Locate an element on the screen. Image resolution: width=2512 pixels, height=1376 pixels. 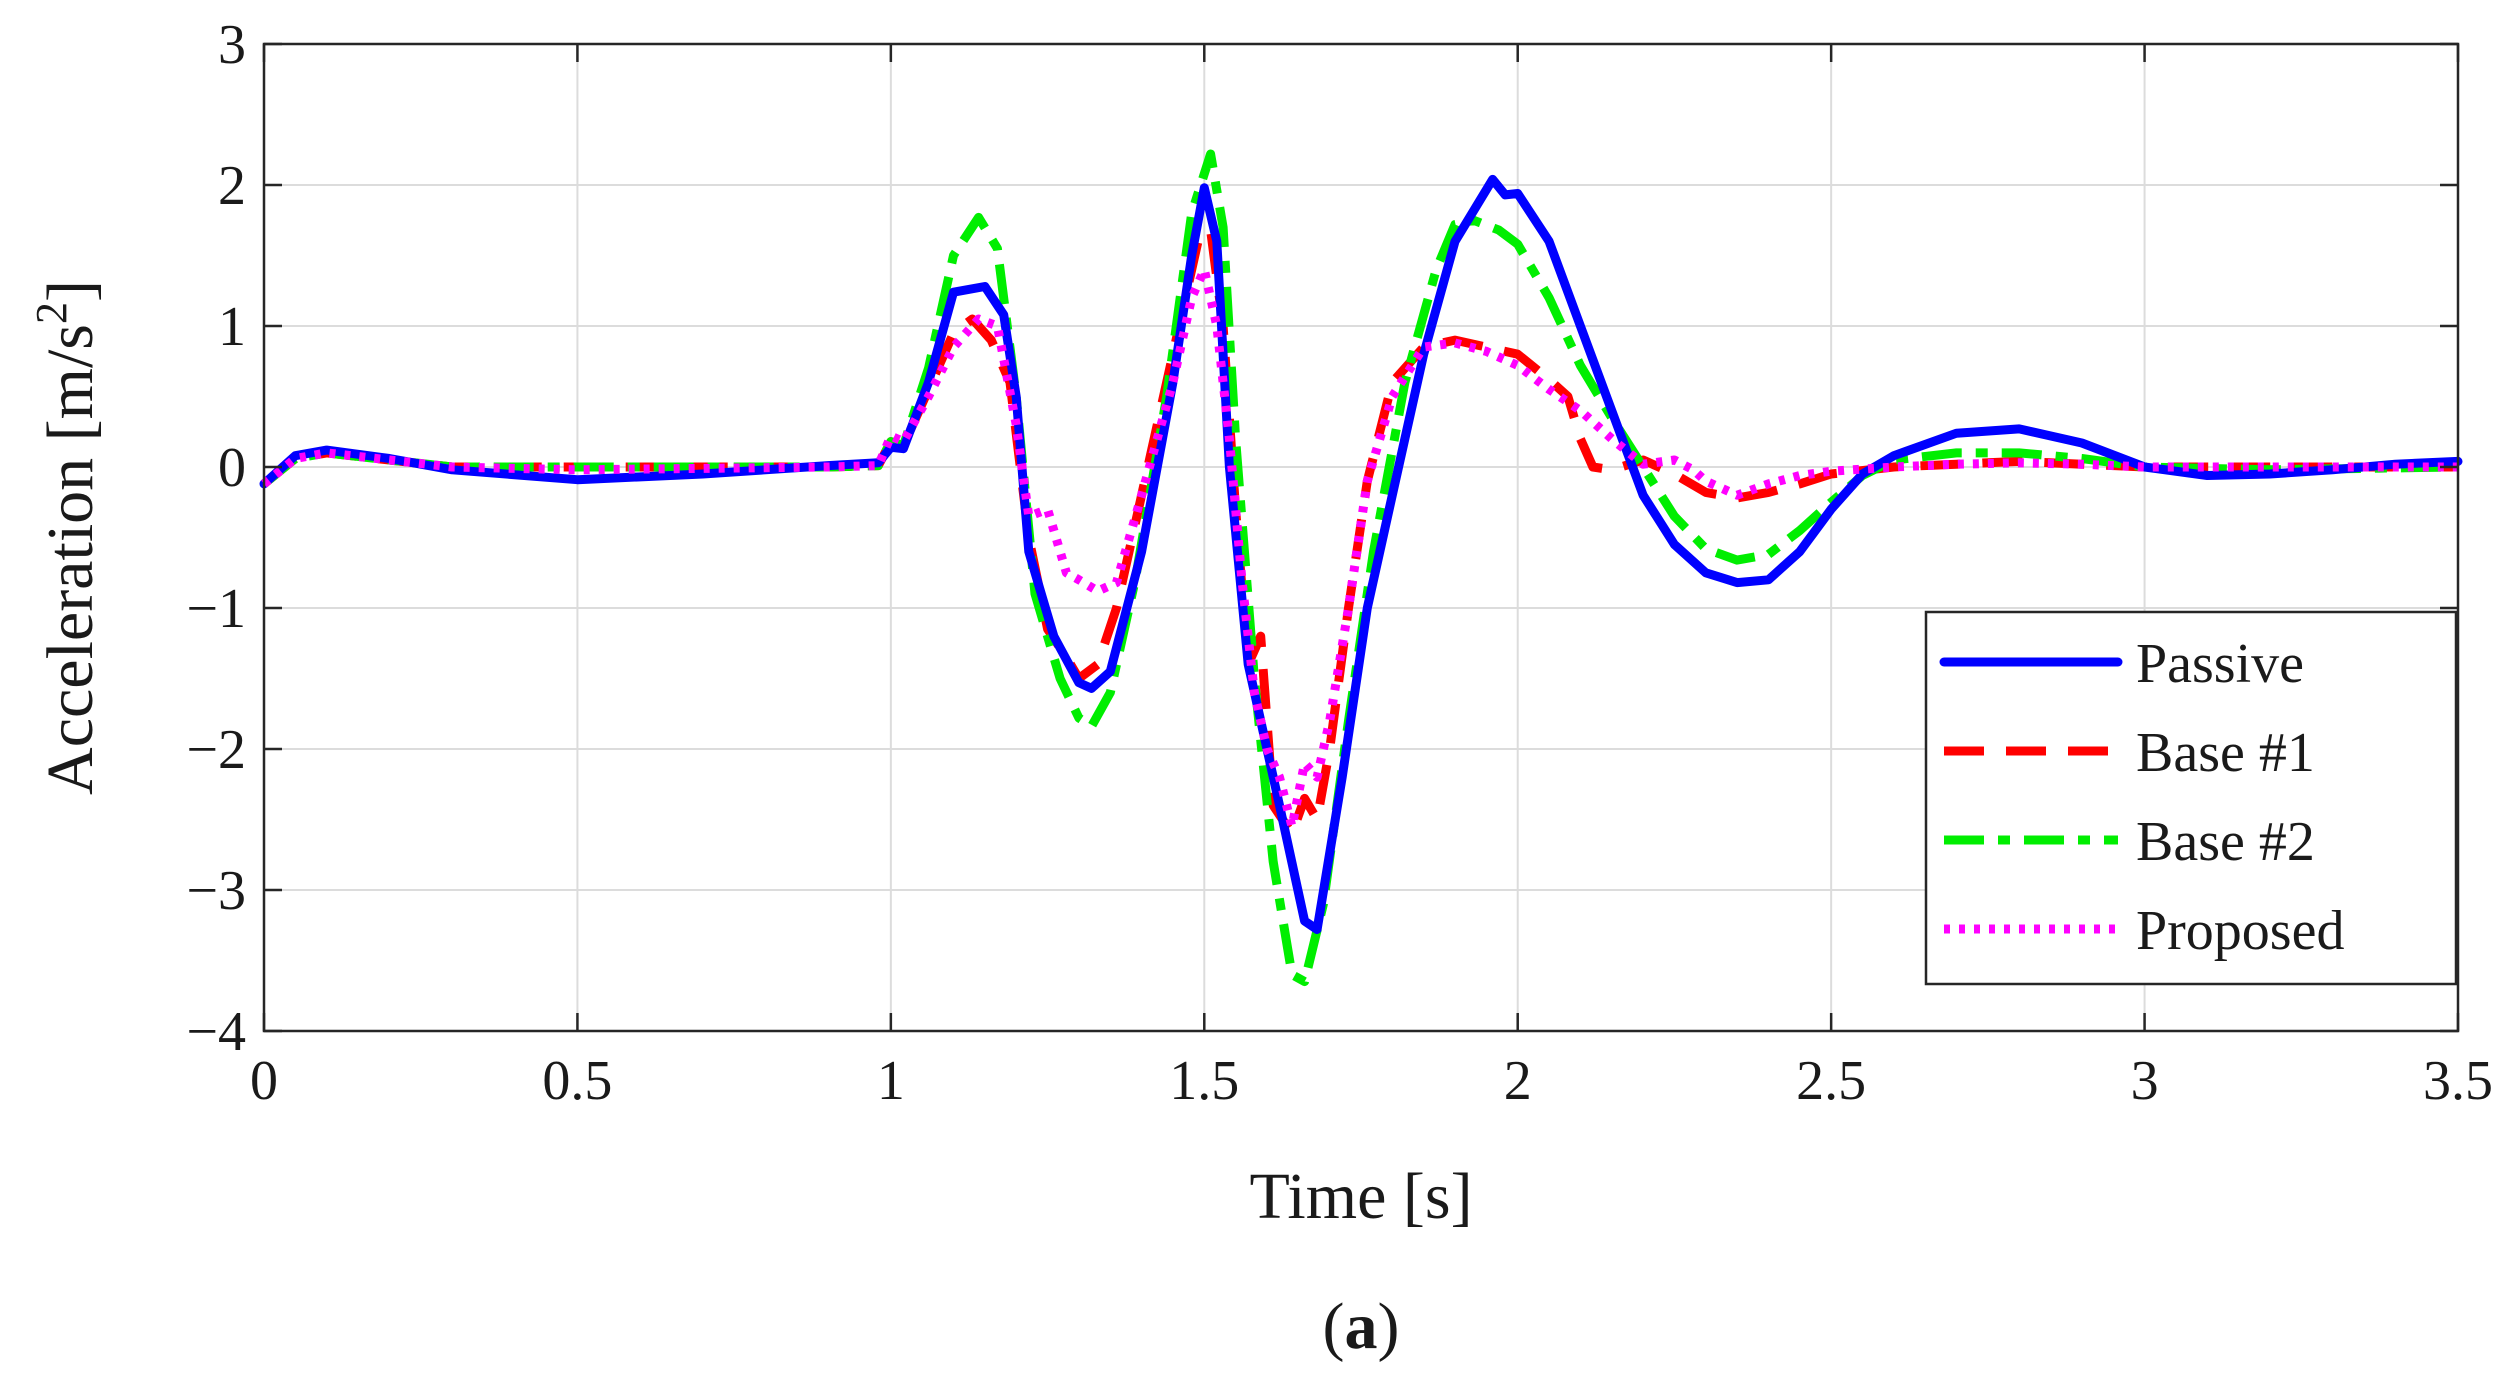
legend-label: Base #2 is located at coordinates (2225, 842).